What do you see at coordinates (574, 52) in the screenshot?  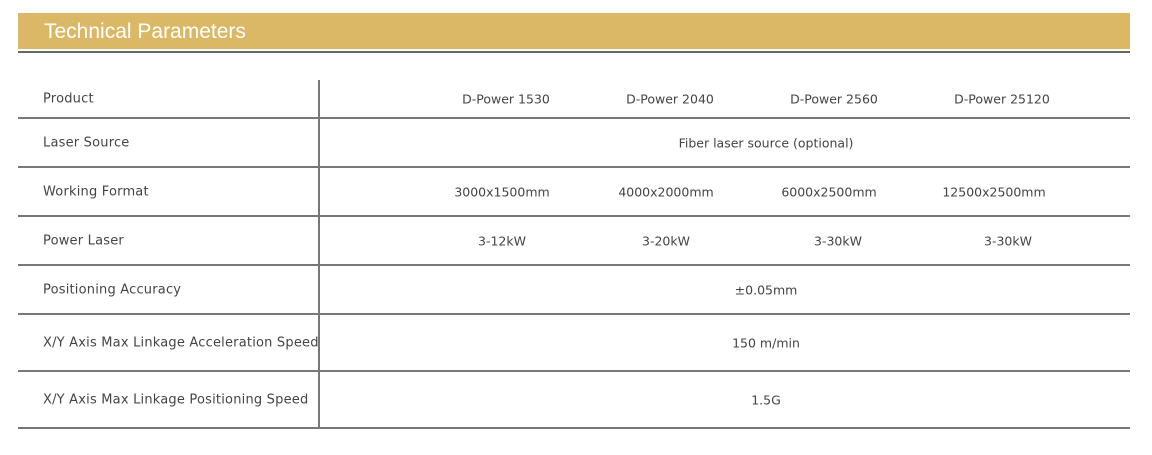 I see `header-divider` at bounding box center [574, 52].